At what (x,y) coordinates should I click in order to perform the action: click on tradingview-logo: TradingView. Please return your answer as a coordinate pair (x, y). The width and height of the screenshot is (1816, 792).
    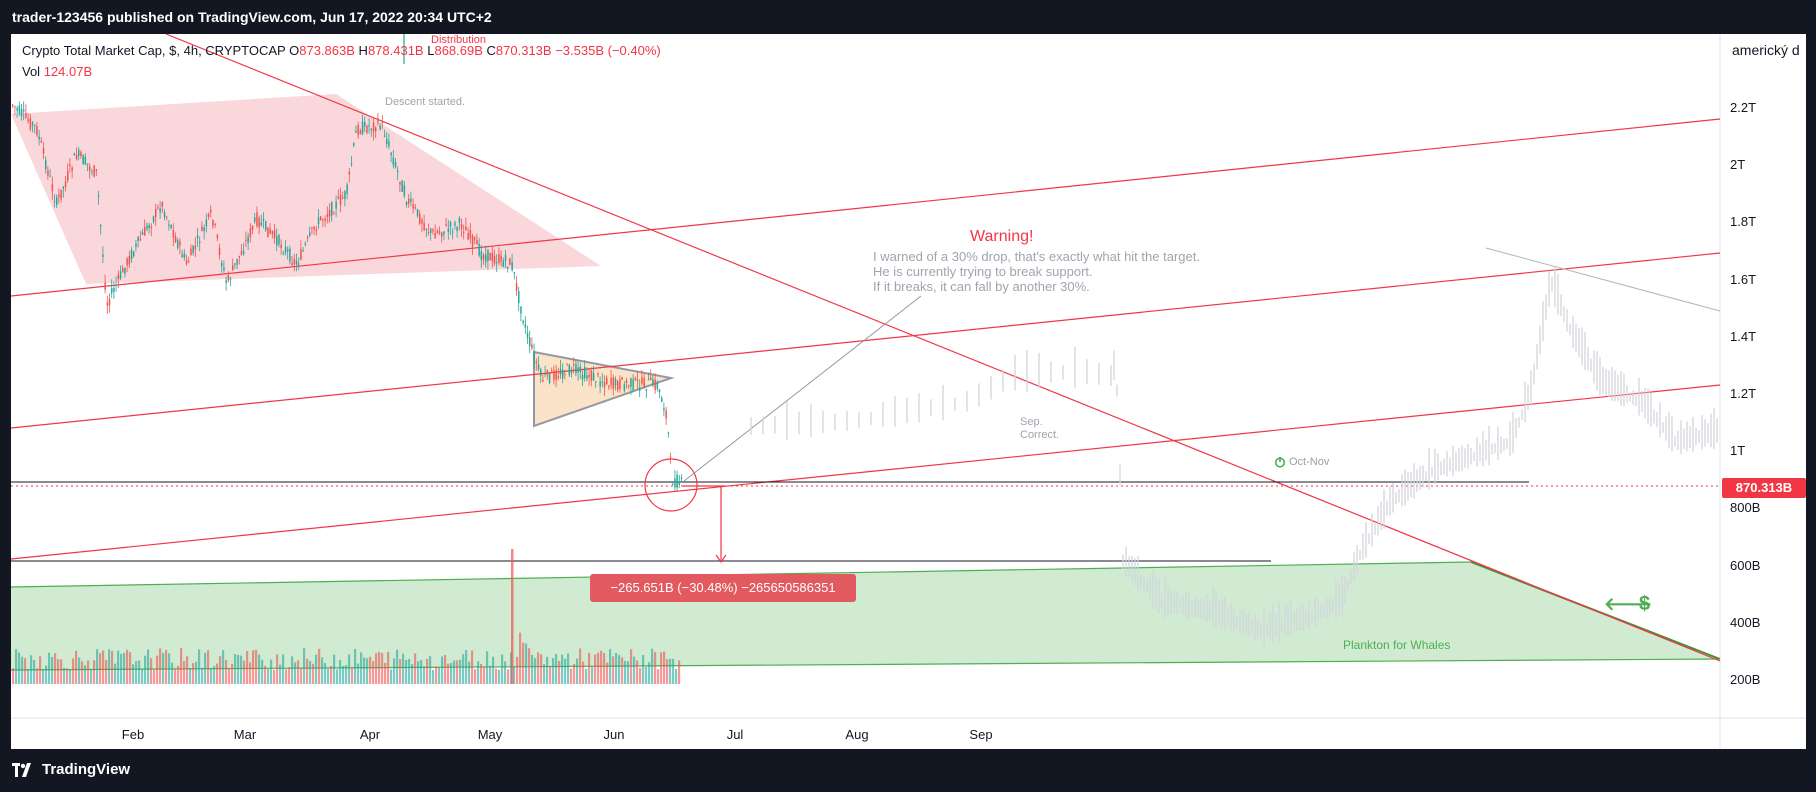
    Looking at the image, I should click on (71, 769).